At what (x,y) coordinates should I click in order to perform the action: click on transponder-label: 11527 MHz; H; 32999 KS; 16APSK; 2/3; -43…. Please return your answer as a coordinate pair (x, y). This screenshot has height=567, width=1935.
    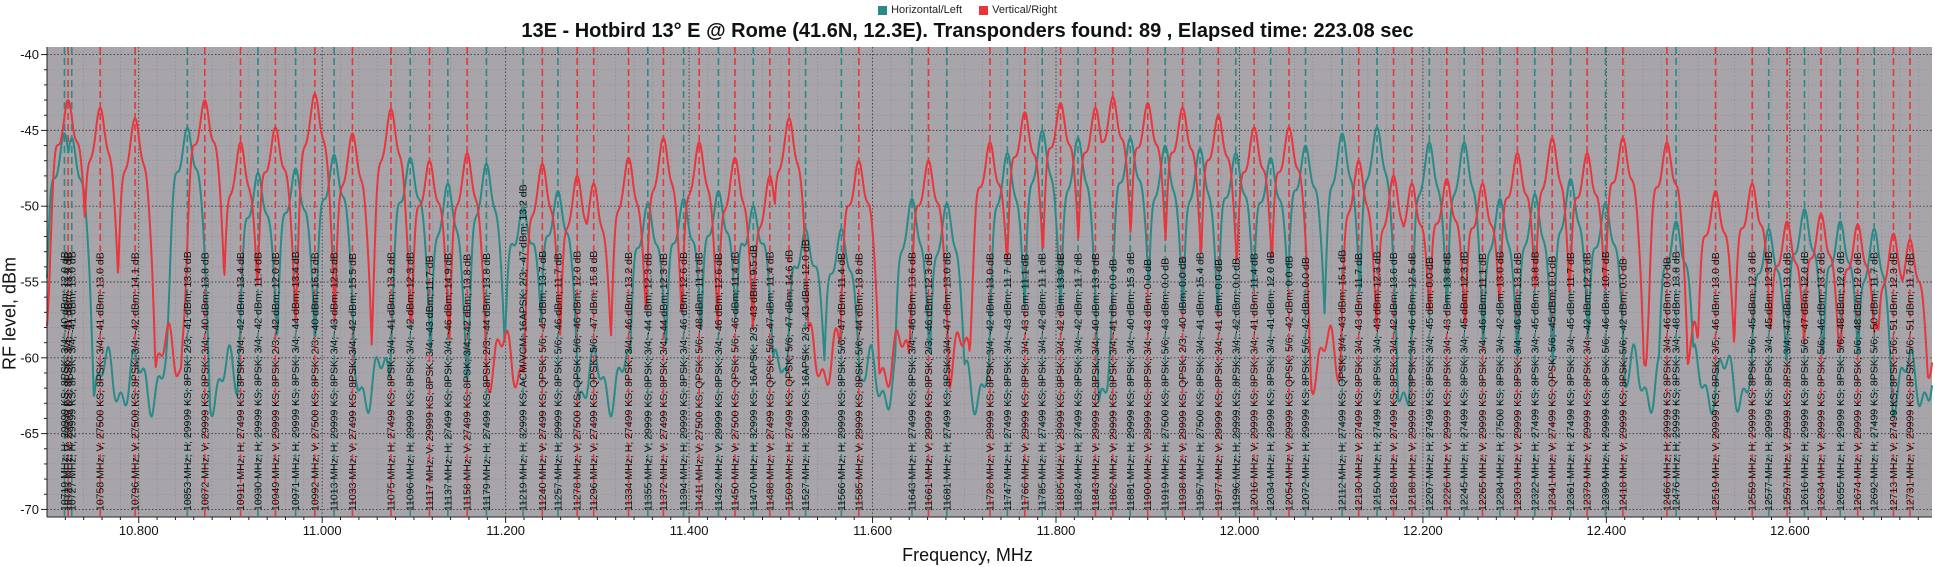
    Looking at the image, I should click on (806, 375).